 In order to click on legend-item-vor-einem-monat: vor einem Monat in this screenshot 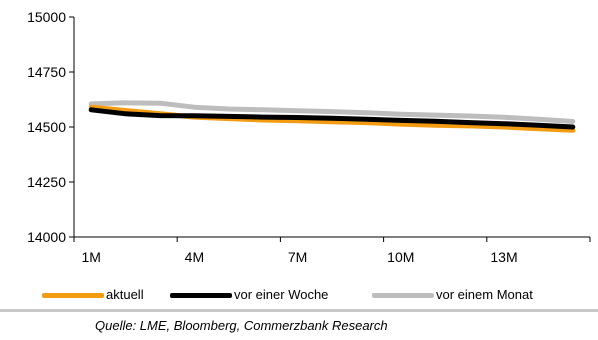, I will do `click(482, 295)`.